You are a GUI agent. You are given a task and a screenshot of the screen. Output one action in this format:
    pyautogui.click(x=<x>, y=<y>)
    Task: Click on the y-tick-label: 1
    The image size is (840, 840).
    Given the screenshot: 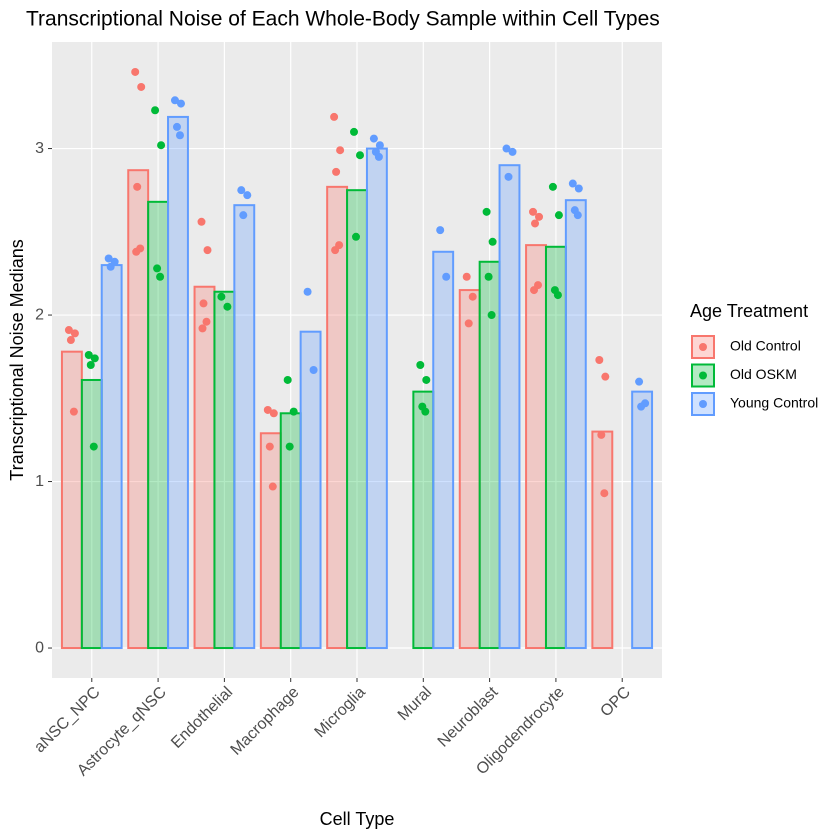 What is the action you would take?
    pyautogui.click(x=39, y=481)
    